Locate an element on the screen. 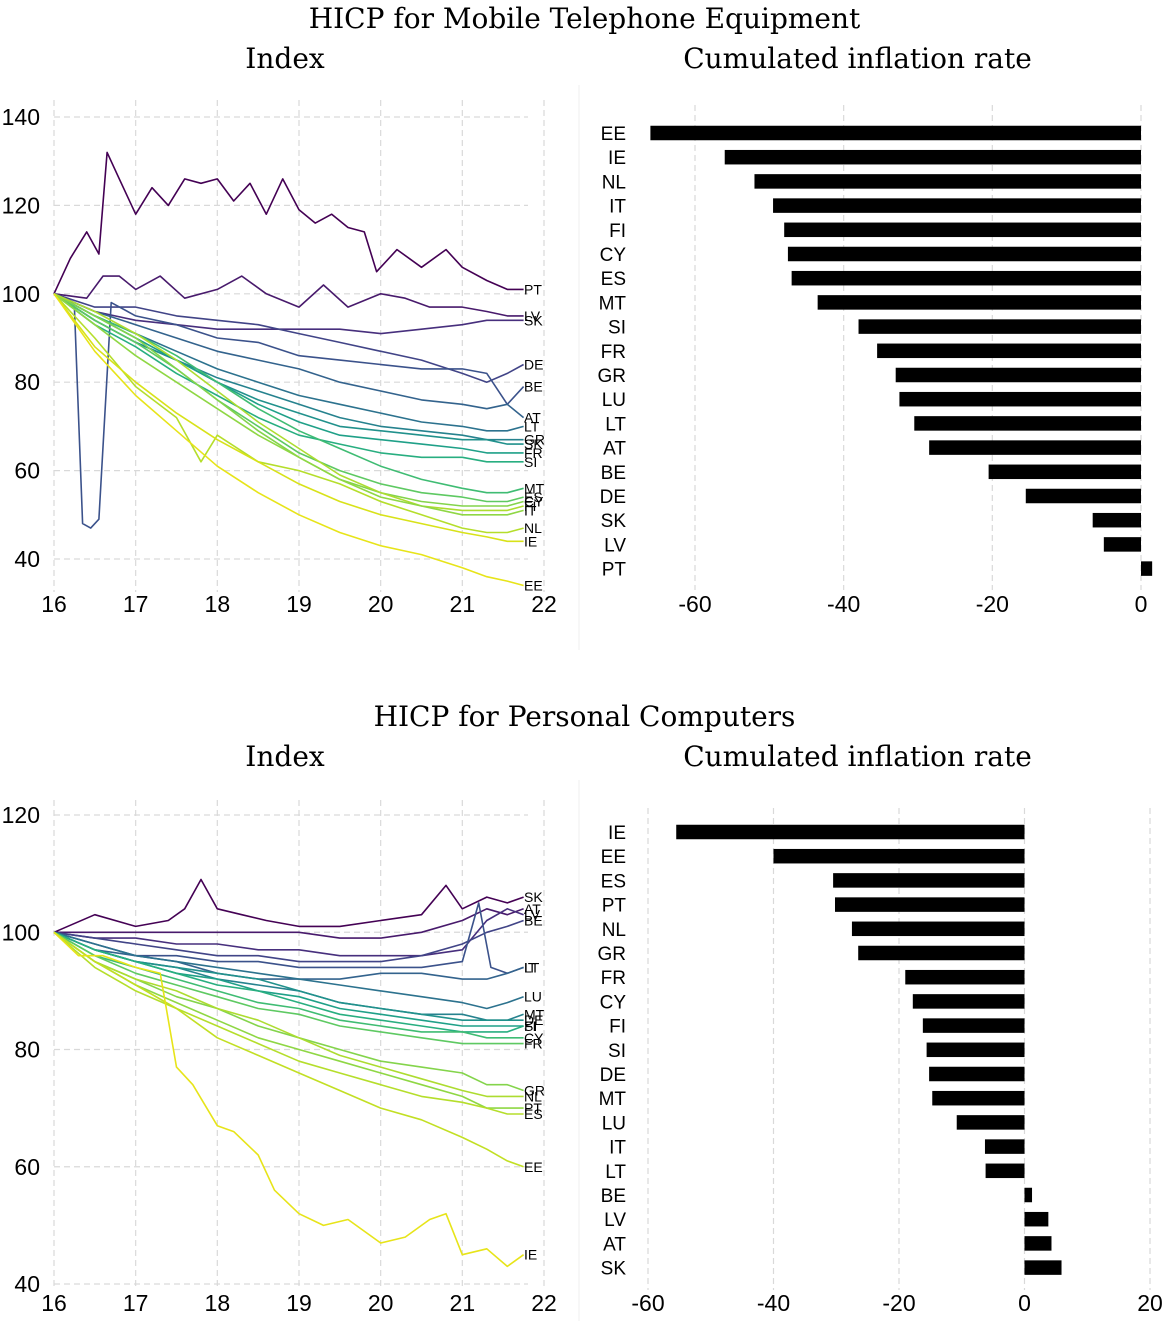  category-label: PT is located at coordinates (614, 906).